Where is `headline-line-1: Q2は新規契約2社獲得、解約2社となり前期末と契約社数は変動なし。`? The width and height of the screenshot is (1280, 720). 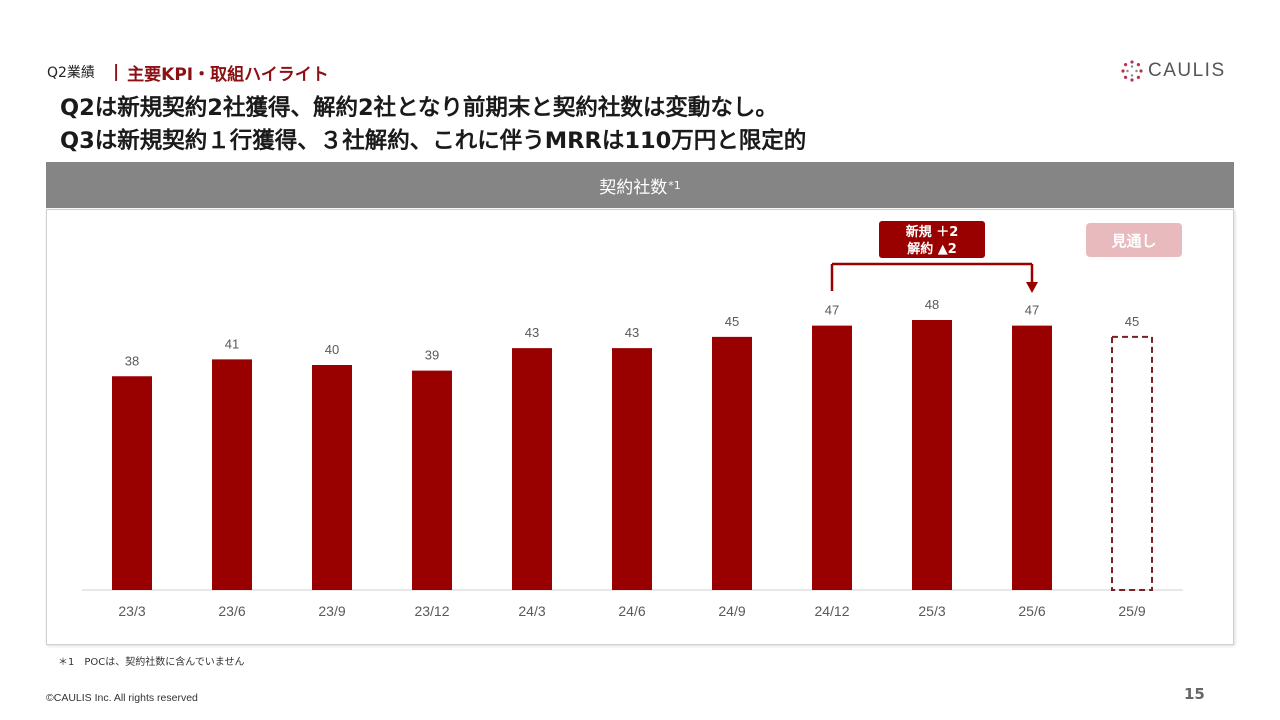 headline-line-1: Q2は新規契約2社獲得、解約2社となり前期末と契約社数は変動なし。 is located at coordinates (419, 108).